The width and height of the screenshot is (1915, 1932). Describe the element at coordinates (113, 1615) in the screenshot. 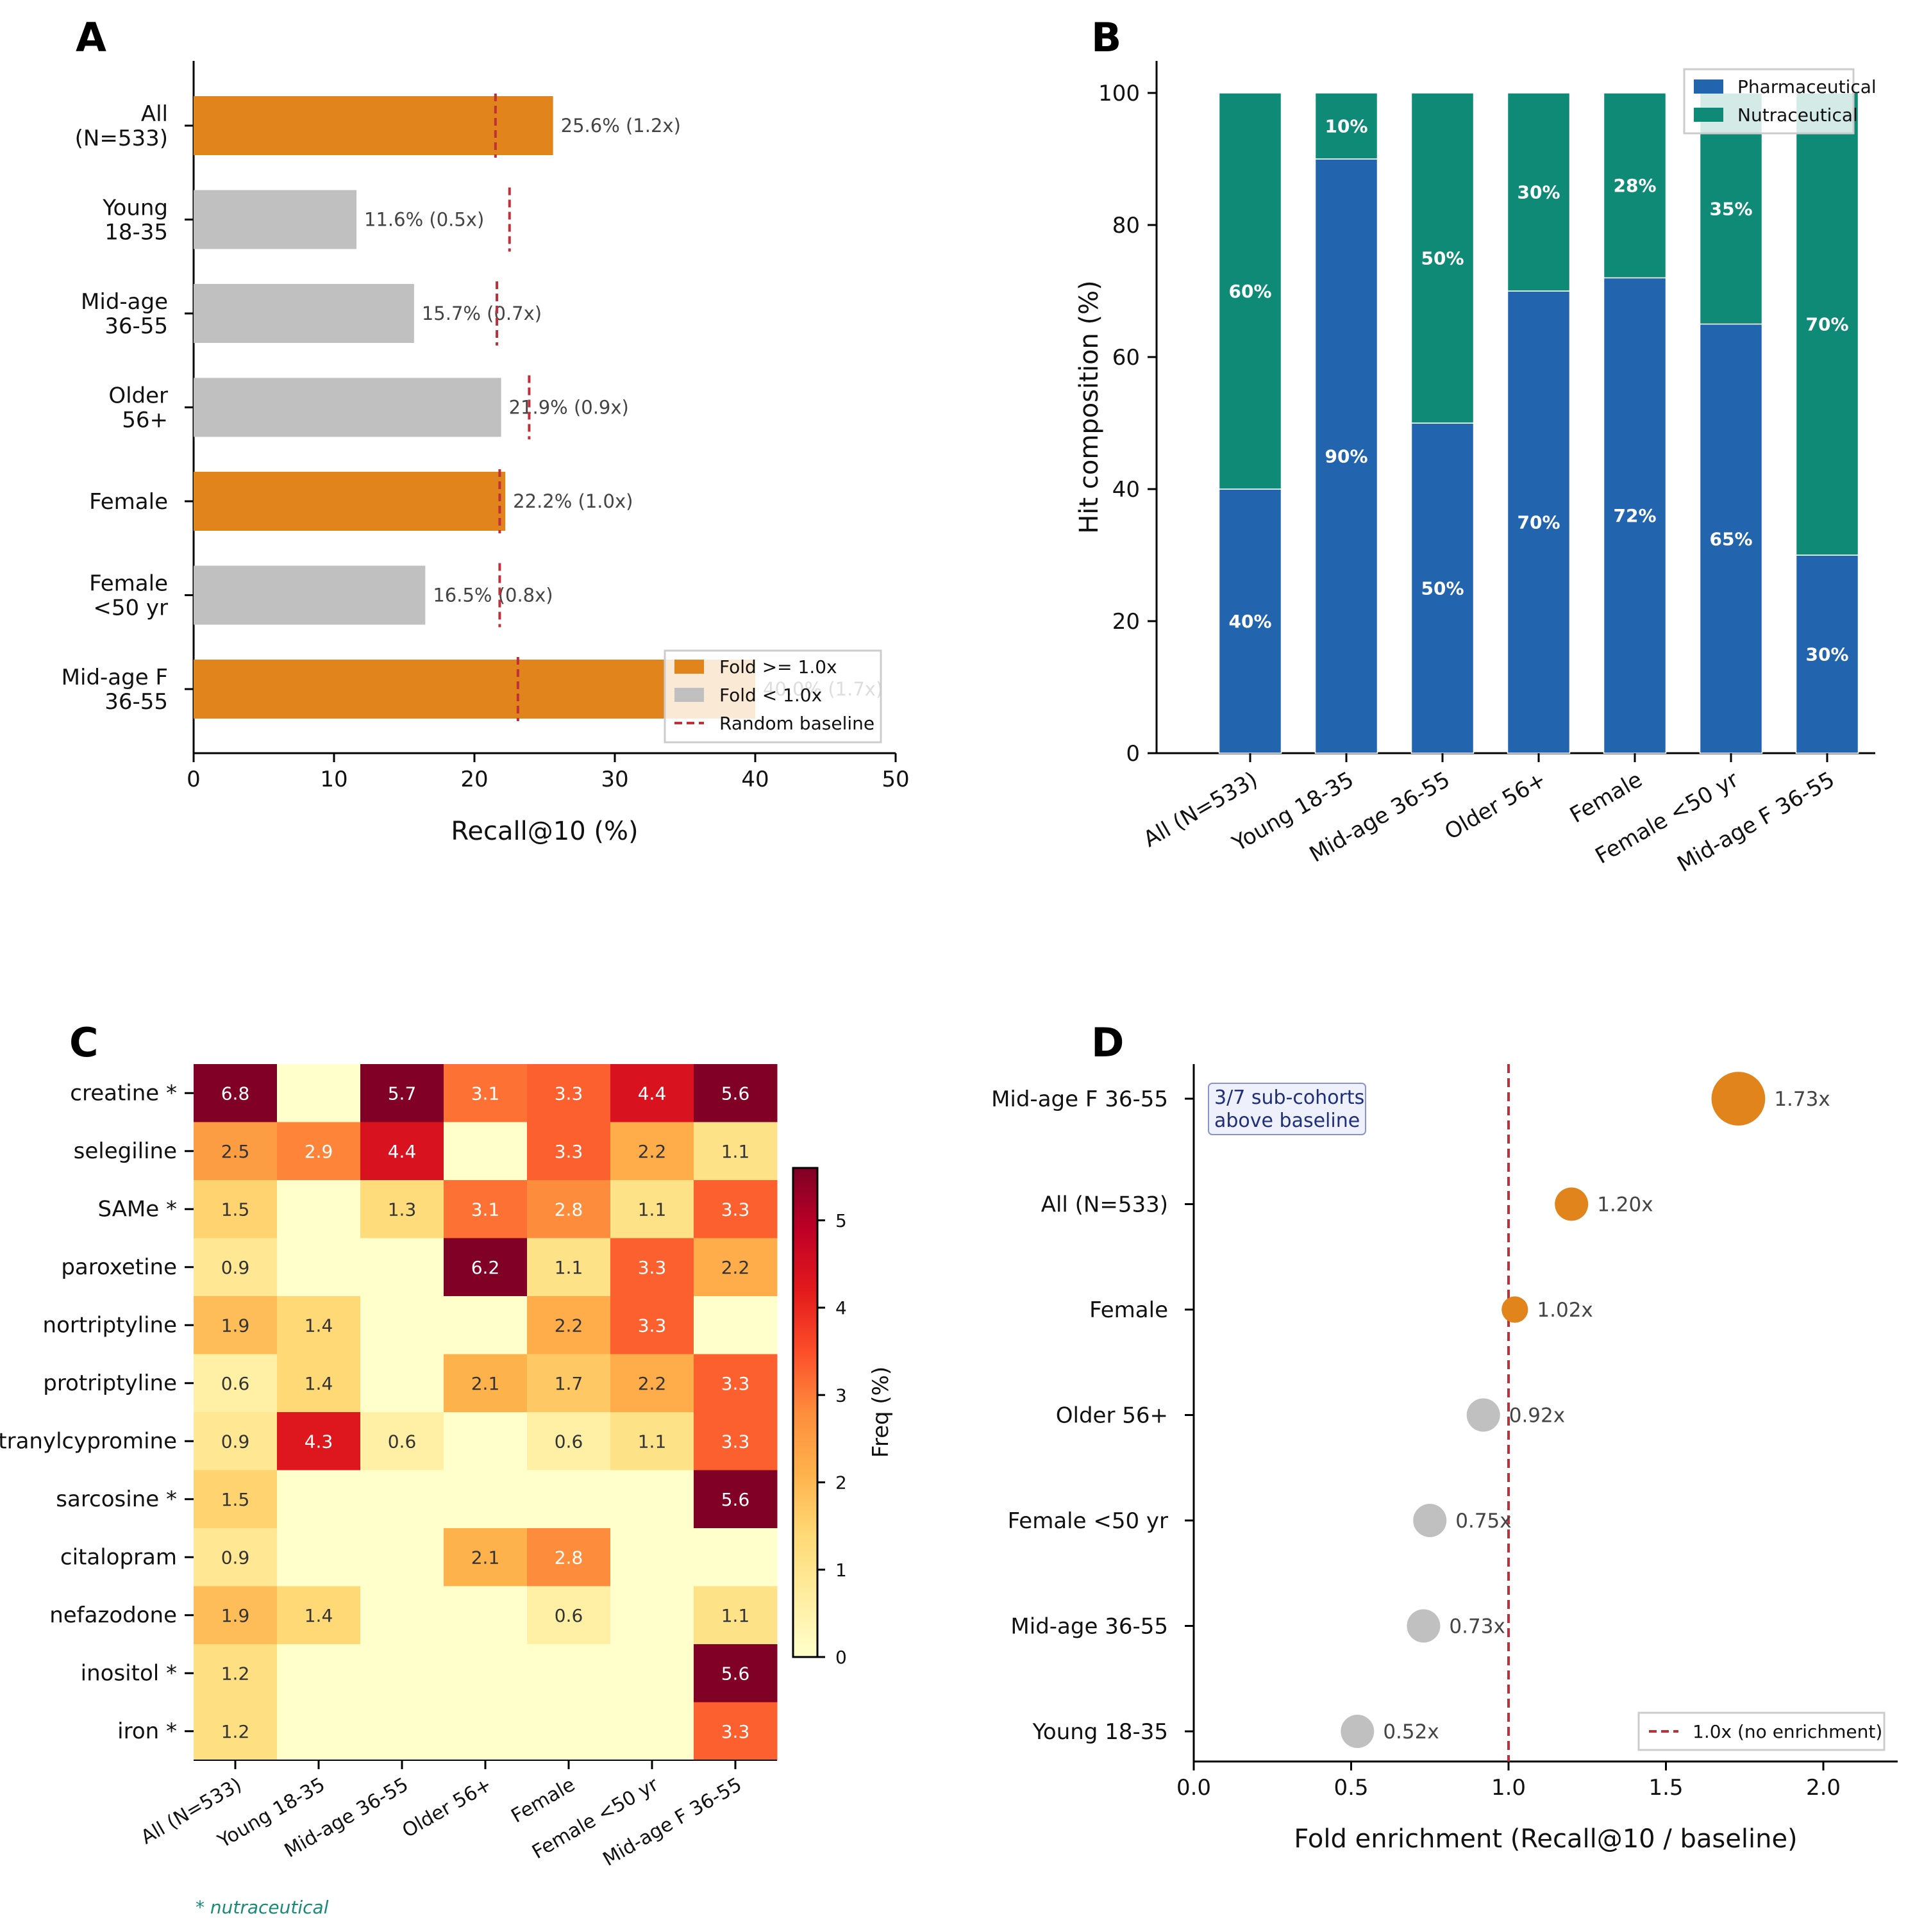

I see `c-row-label-9: nefazodone` at that location.